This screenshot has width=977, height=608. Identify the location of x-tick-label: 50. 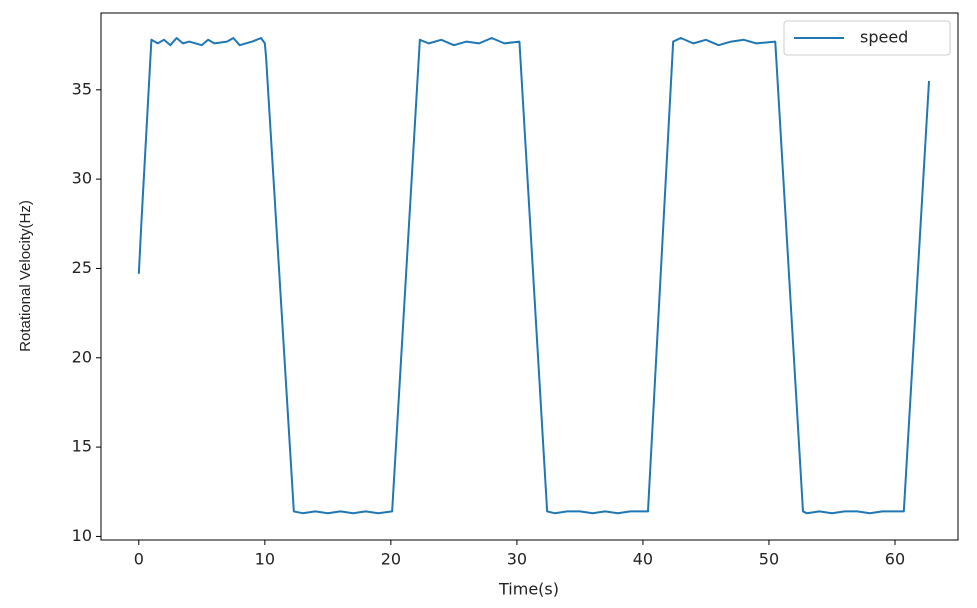
(769, 559).